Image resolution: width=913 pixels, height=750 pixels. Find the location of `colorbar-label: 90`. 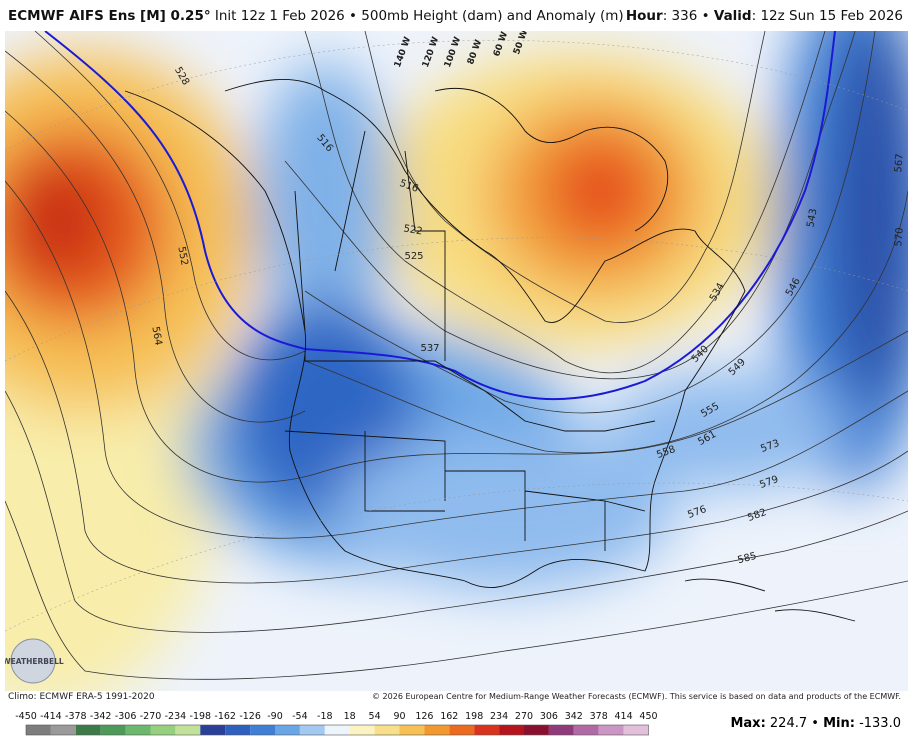

colorbar-label: 90 is located at coordinates (399, 716).